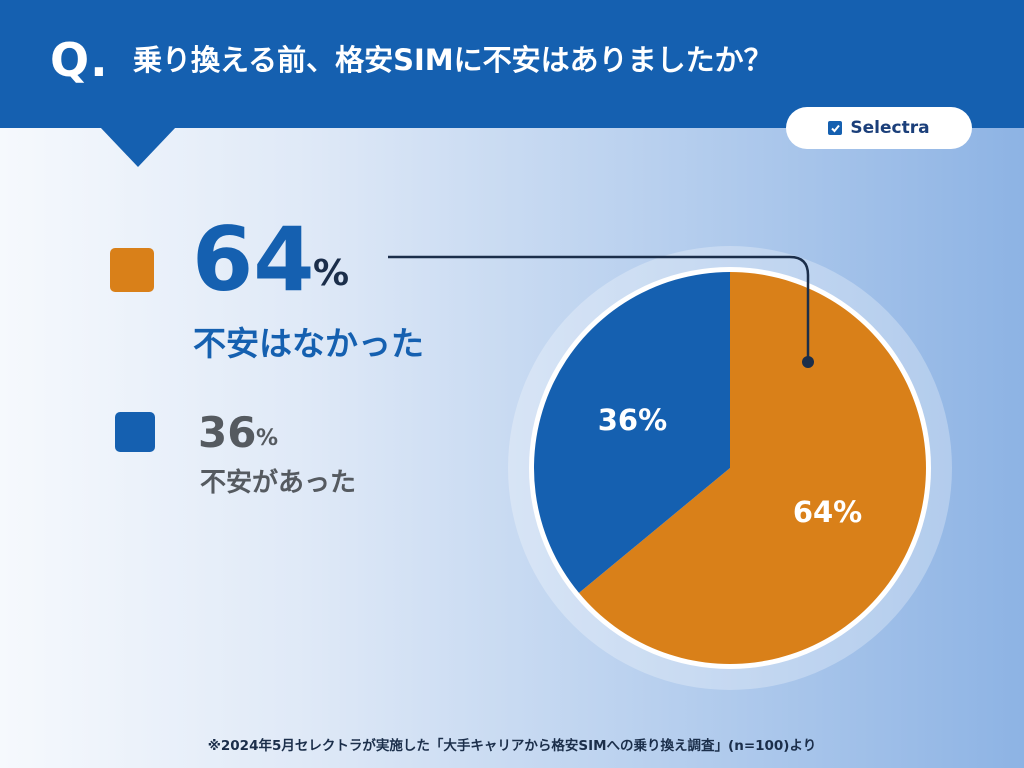  I want to click on header-speech-tail, so click(138, 147).